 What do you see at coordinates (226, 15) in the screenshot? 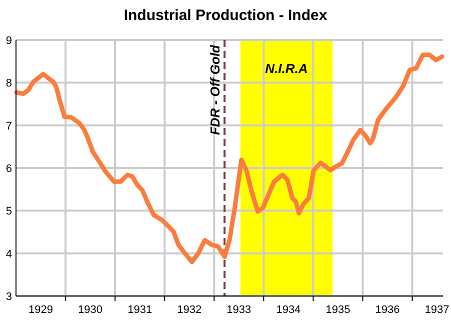
I see `chart-title: Industrial Production - Index` at bounding box center [226, 15].